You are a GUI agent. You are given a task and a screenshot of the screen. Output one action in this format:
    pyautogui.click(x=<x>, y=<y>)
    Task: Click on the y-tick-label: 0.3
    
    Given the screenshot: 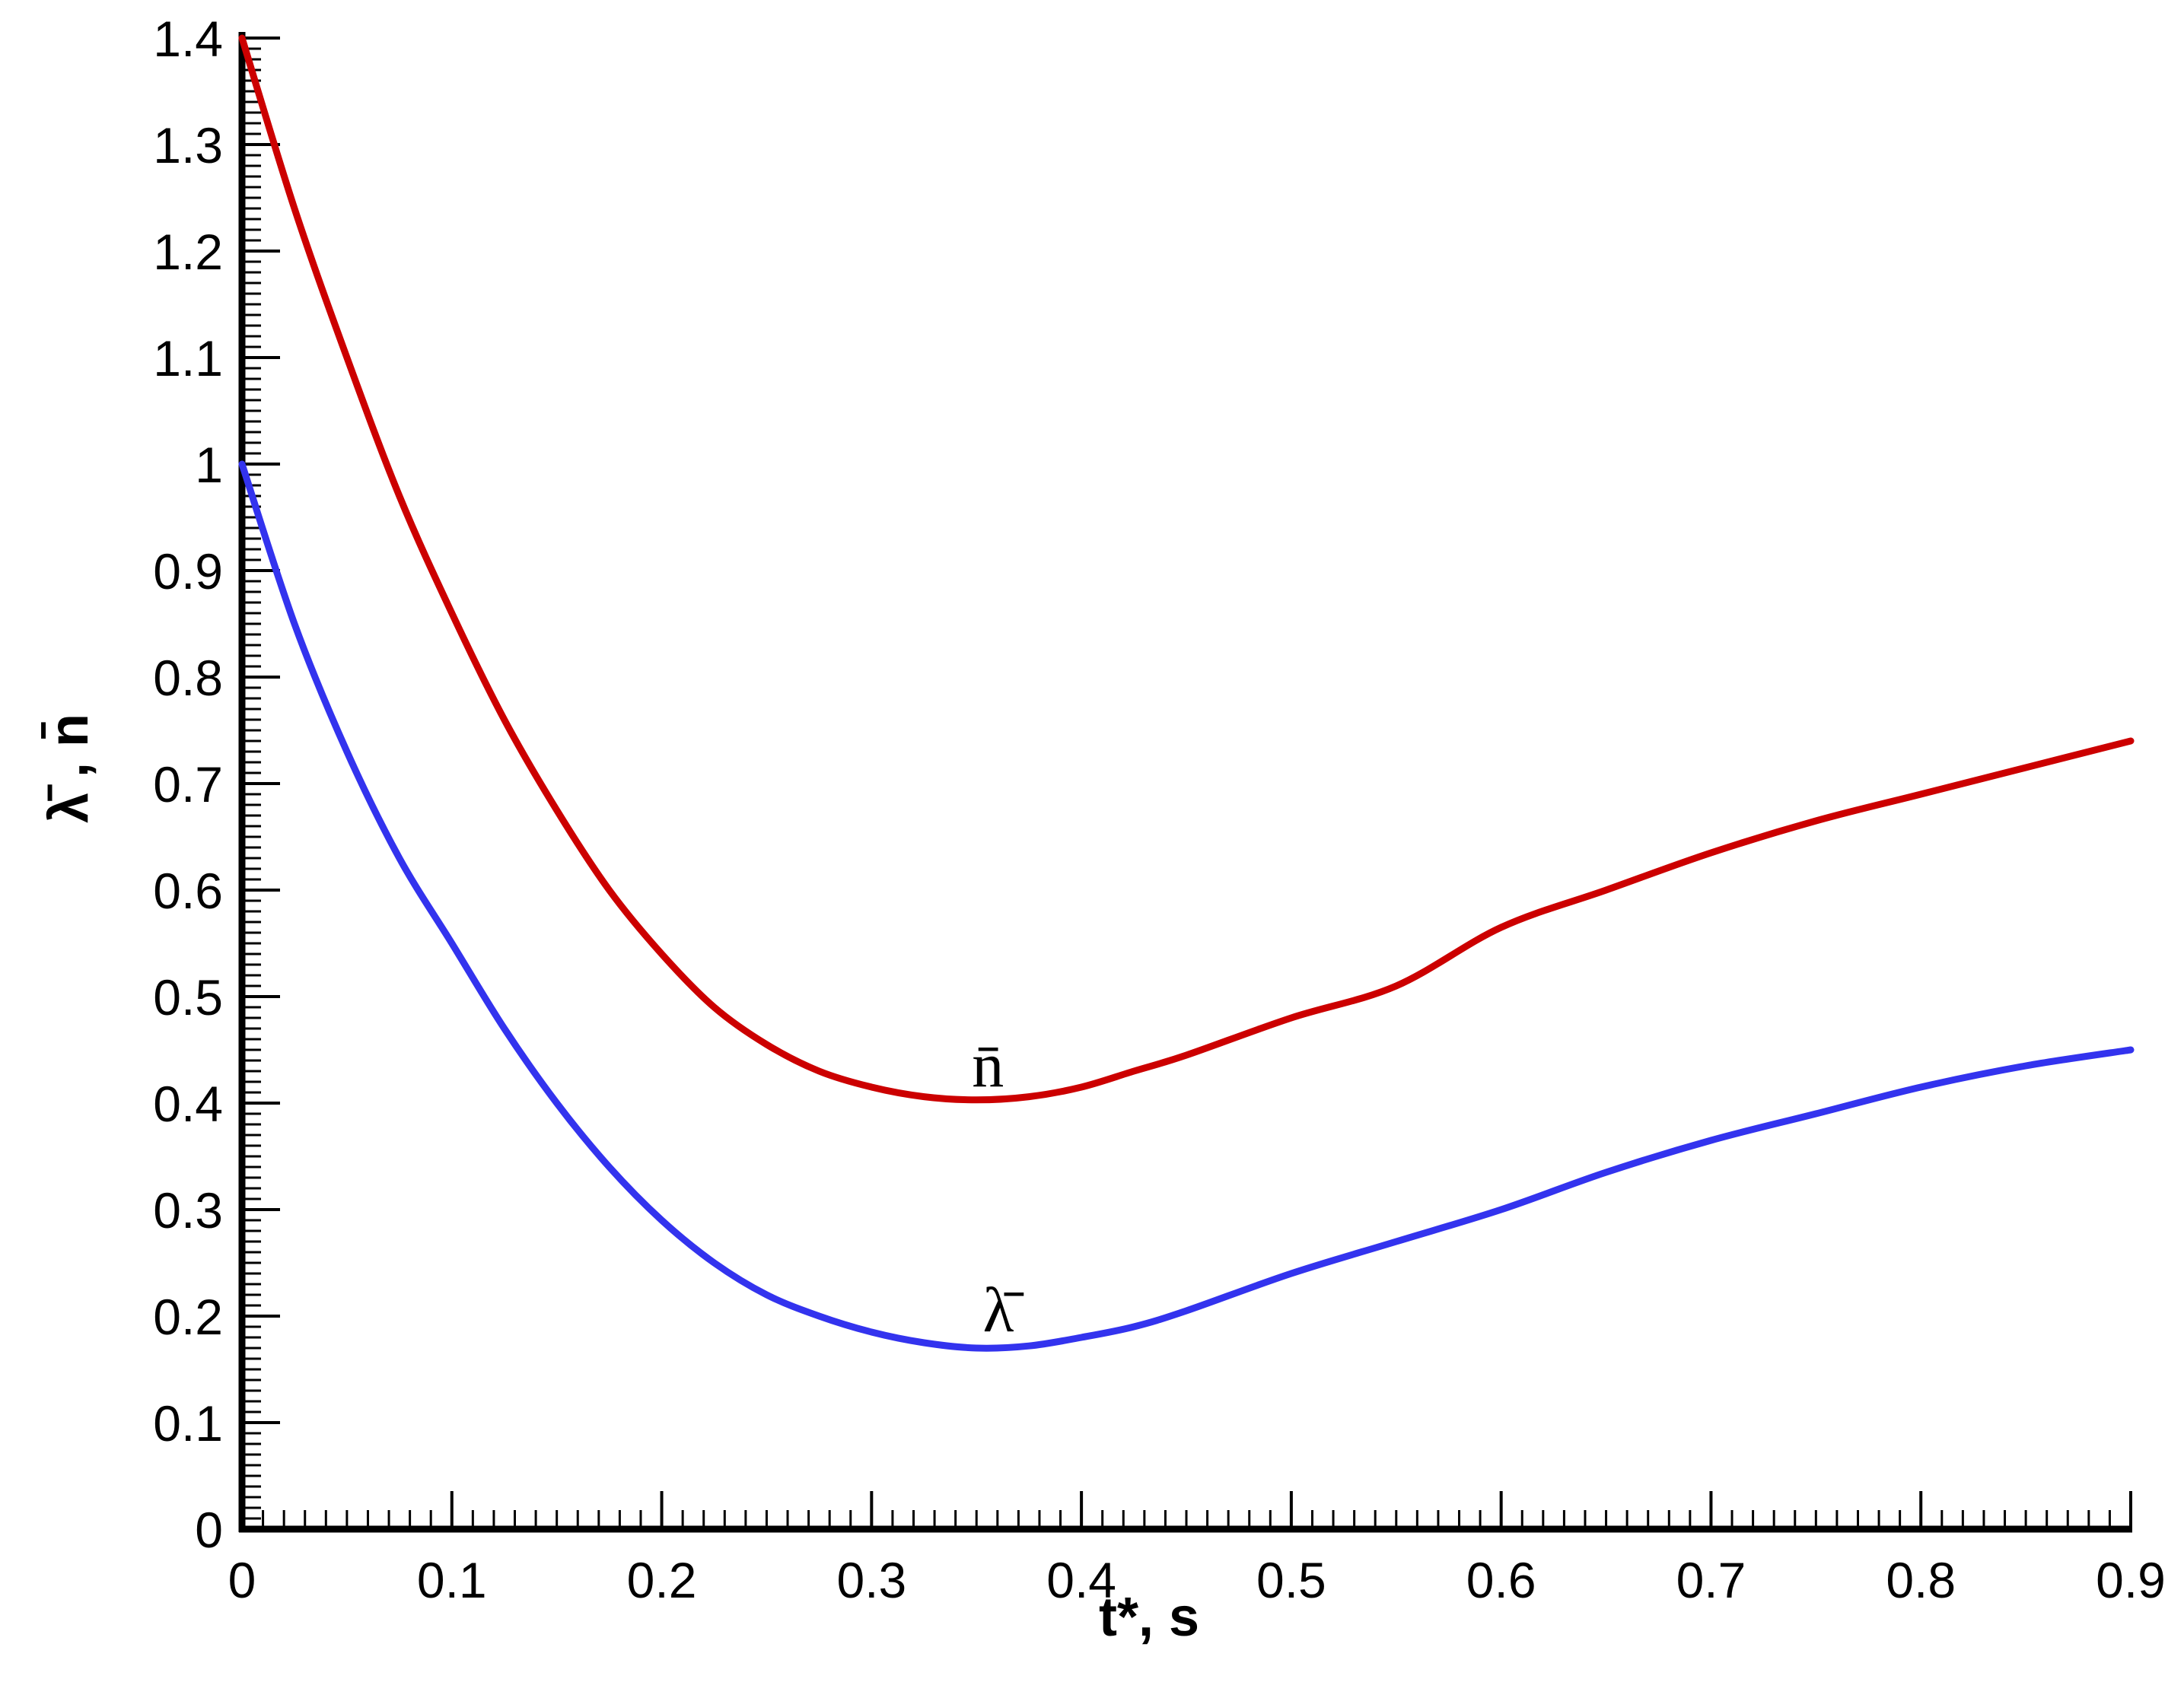 What is the action you would take?
    pyautogui.click(x=188, y=1210)
    